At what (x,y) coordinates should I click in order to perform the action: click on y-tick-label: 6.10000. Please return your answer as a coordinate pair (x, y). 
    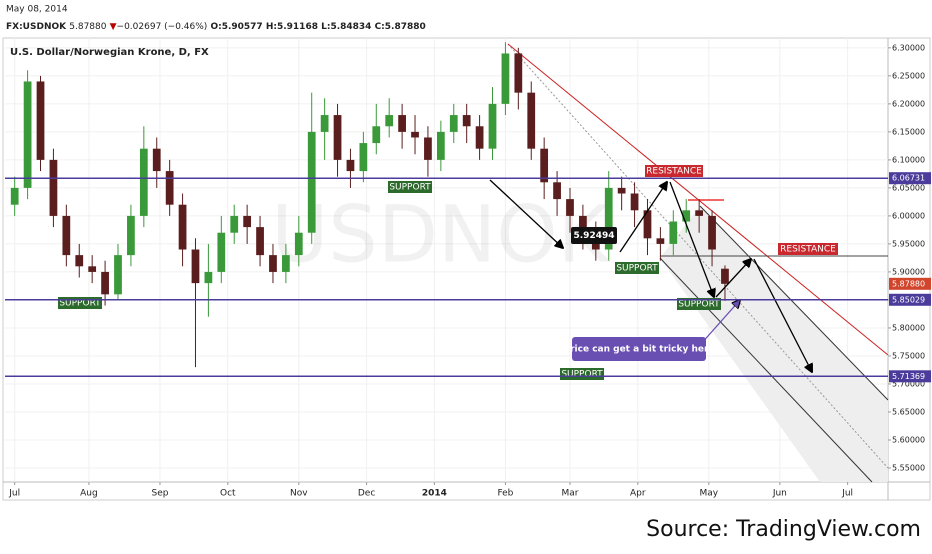
    Looking at the image, I should click on (908, 159).